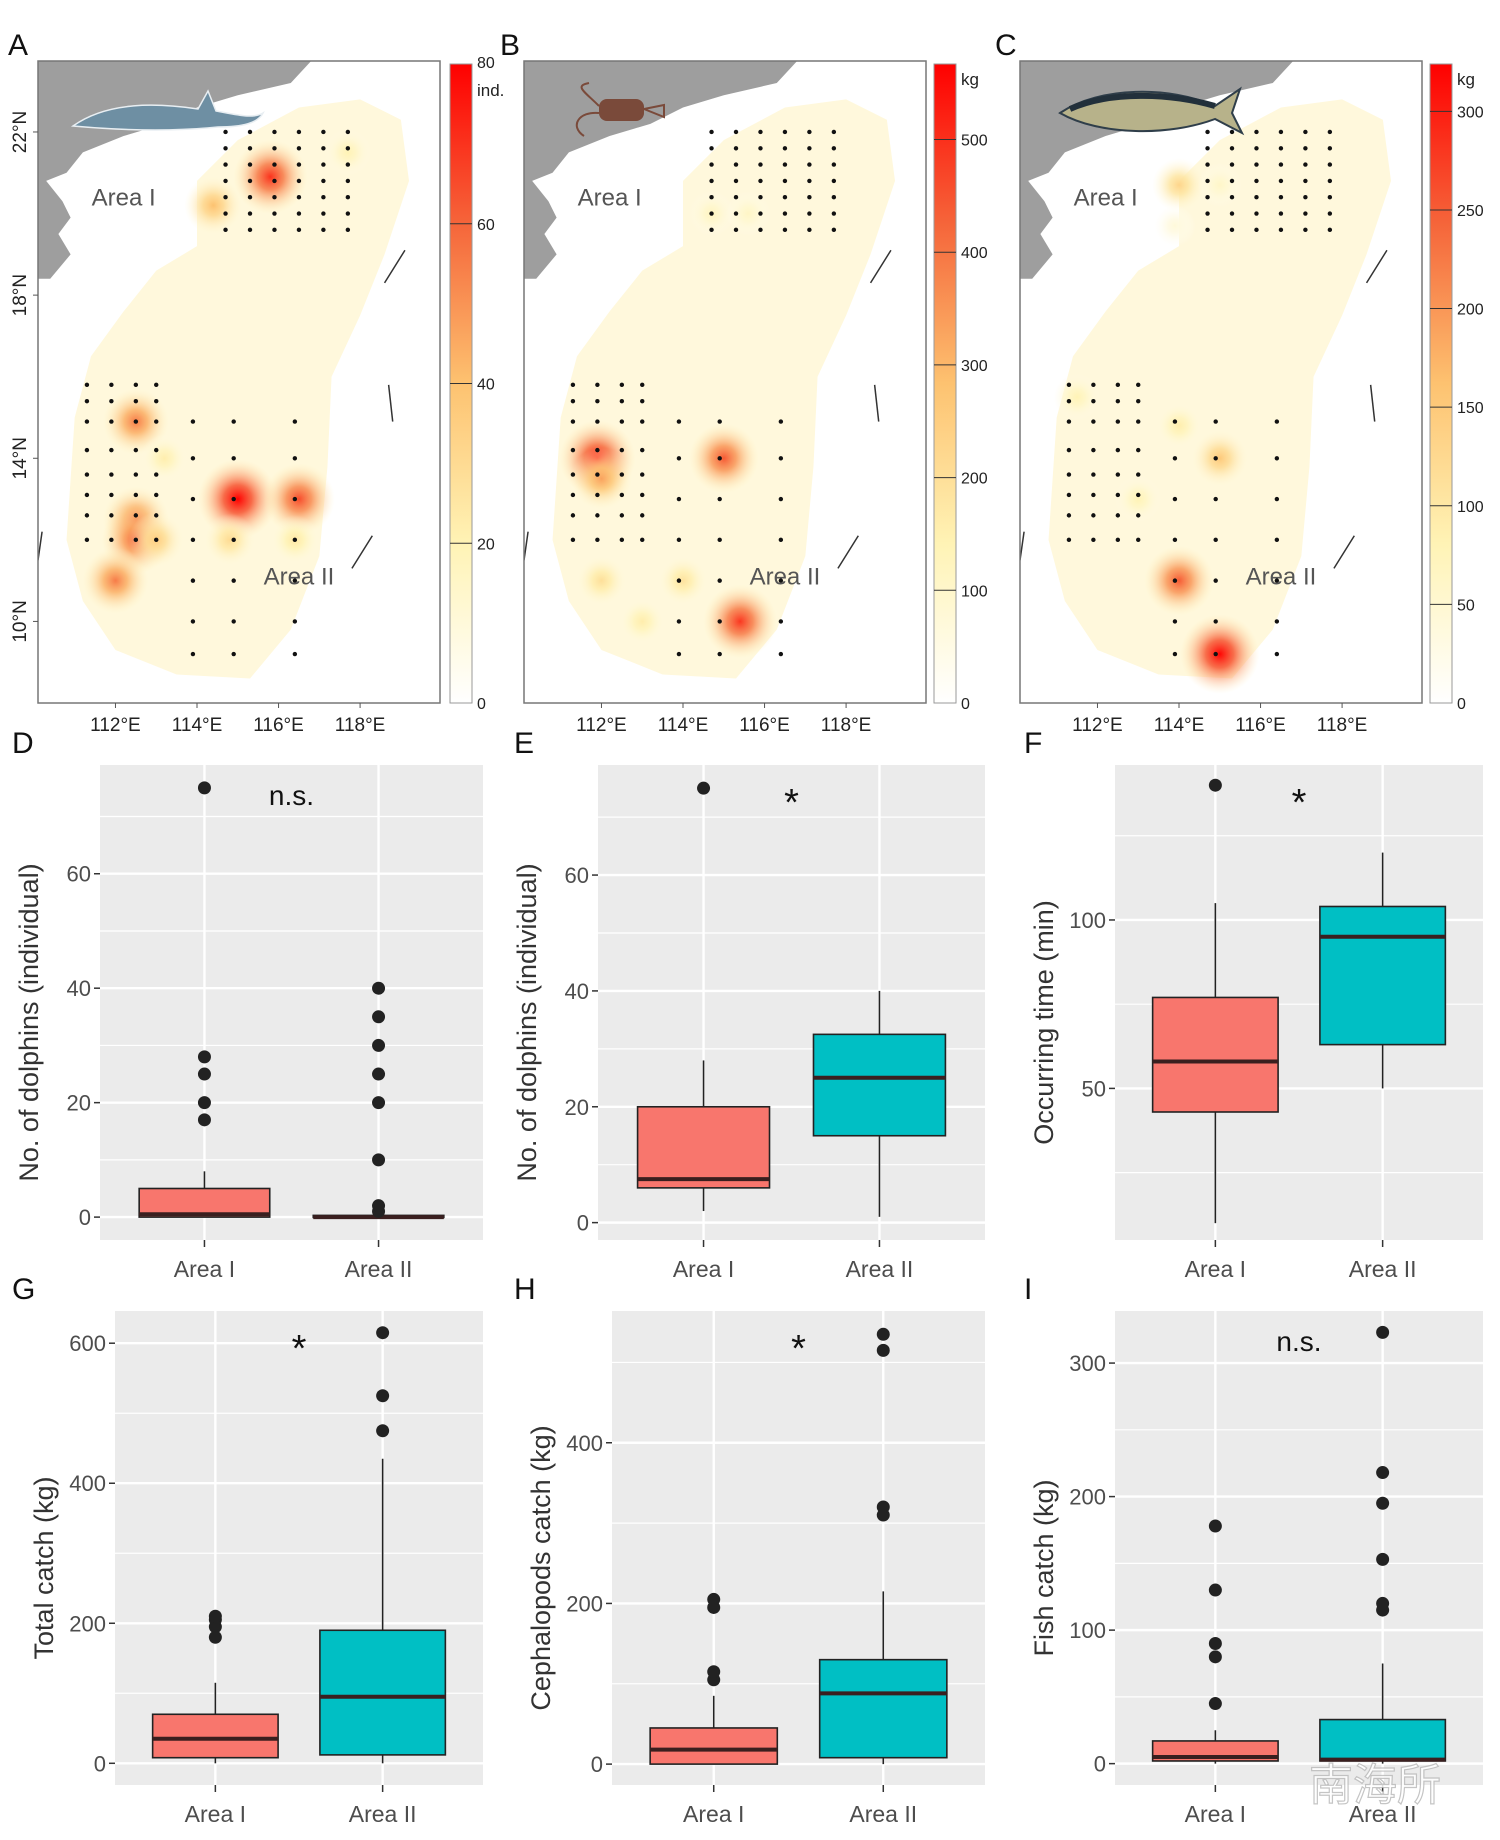 This screenshot has width=1500, height=1840. What do you see at coordinates (1470, 408) in the screenshot?
I see `colorbar-tick-label: 150` at bounding box center [1470, 408].